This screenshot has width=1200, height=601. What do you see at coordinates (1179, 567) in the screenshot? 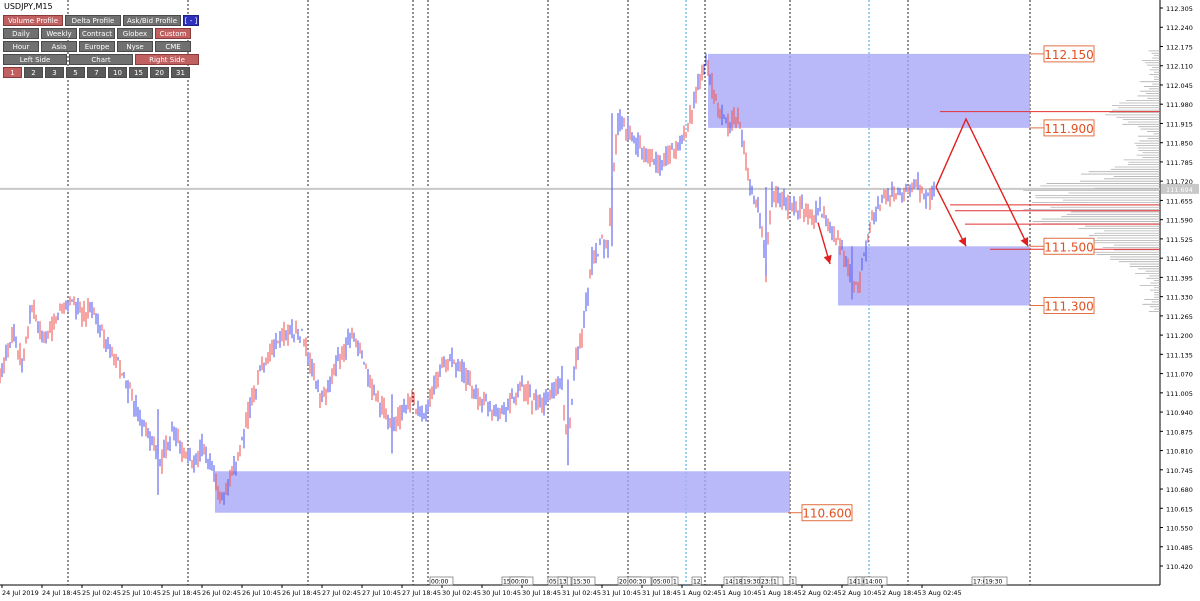
I see `y-tick-label: 110.420` at bounding box center [1179, 567].